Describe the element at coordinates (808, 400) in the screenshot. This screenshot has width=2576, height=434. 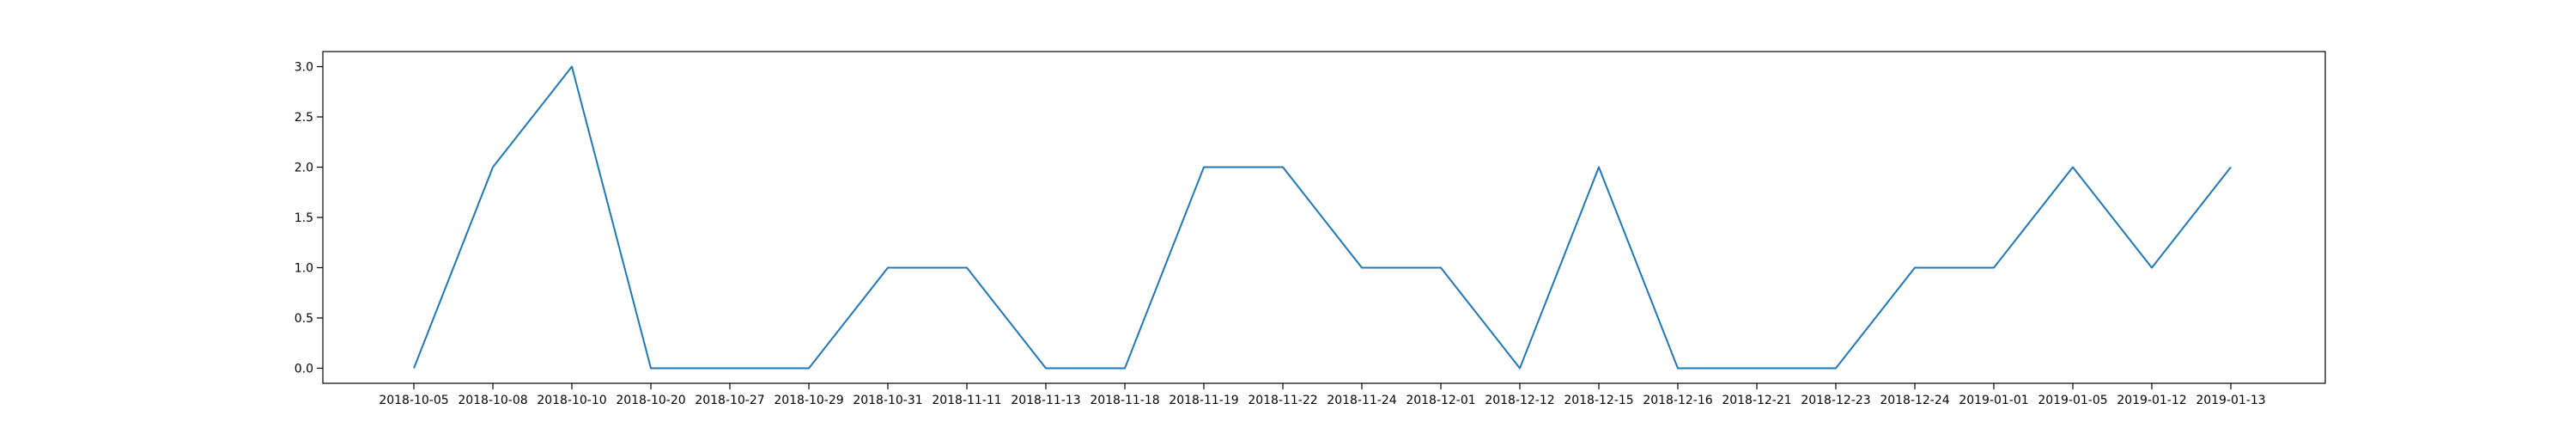
I see `x-tick-label: 2018-10-29` at that location.